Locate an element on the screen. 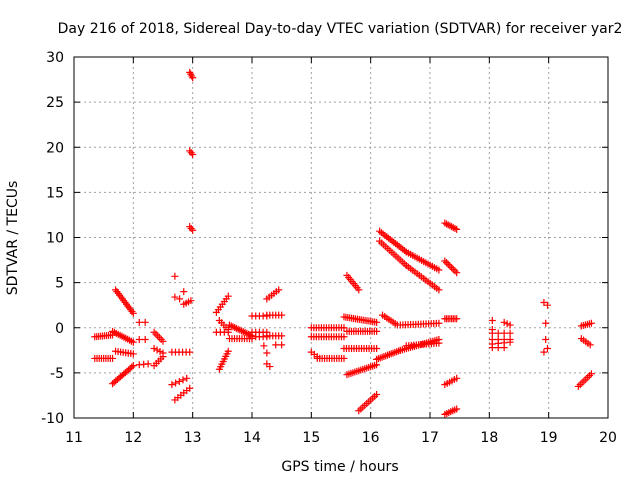  x-tick-label: 16 is located at coordinates (371, 438).